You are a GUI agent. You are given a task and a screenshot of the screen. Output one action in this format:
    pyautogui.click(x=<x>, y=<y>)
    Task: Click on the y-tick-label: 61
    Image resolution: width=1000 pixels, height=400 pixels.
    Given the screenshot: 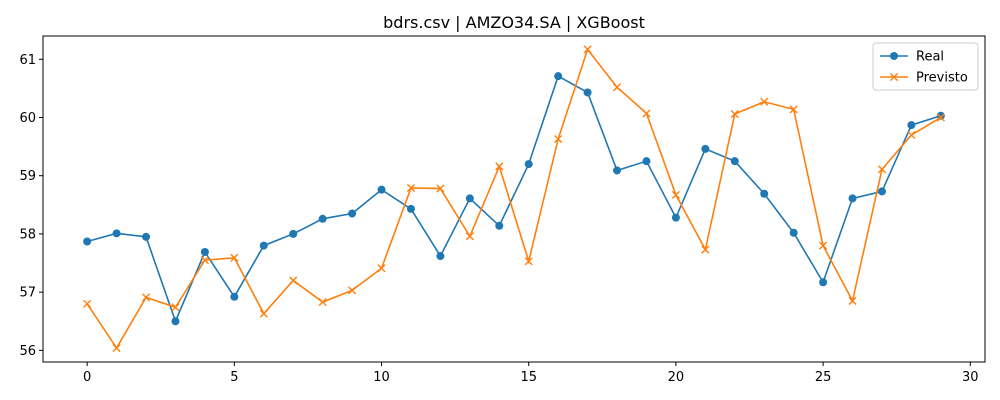 What is the action you would take?
    pyautogui.click(x=27, y=60)
    